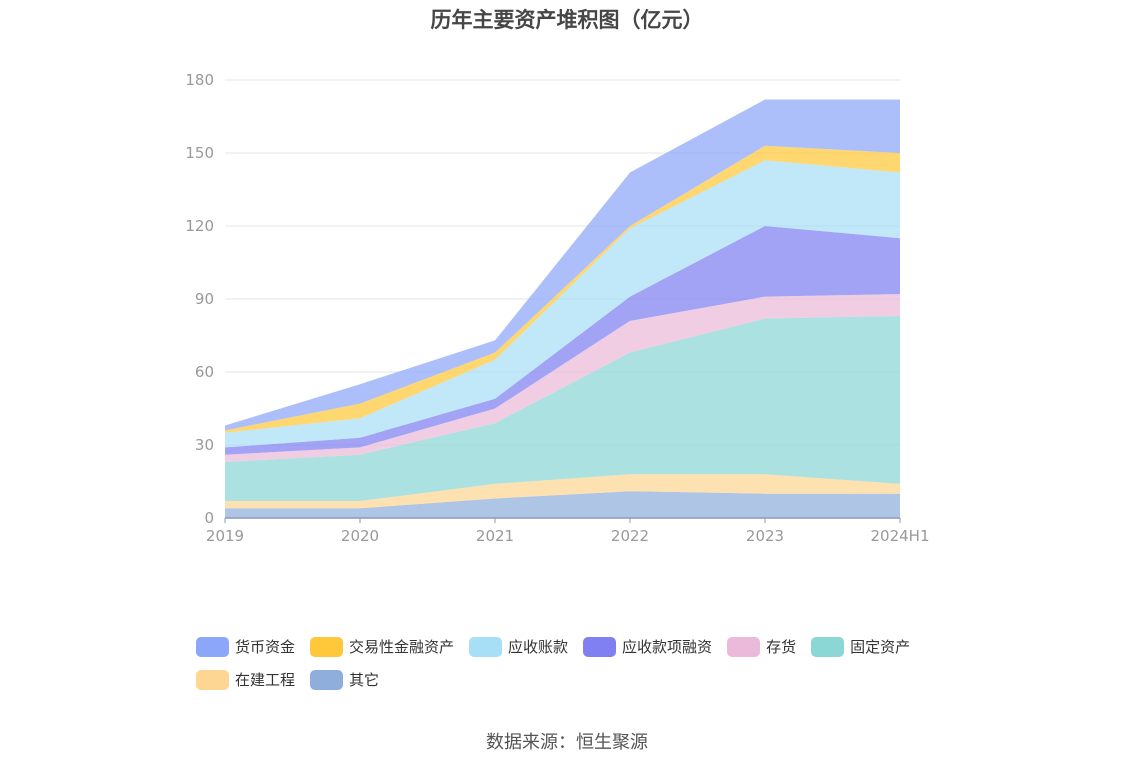  What do you see at coordinates (630, 536) in the screenshot?
I see `x-tick-label: 2022` at bounding box center [630, 536].